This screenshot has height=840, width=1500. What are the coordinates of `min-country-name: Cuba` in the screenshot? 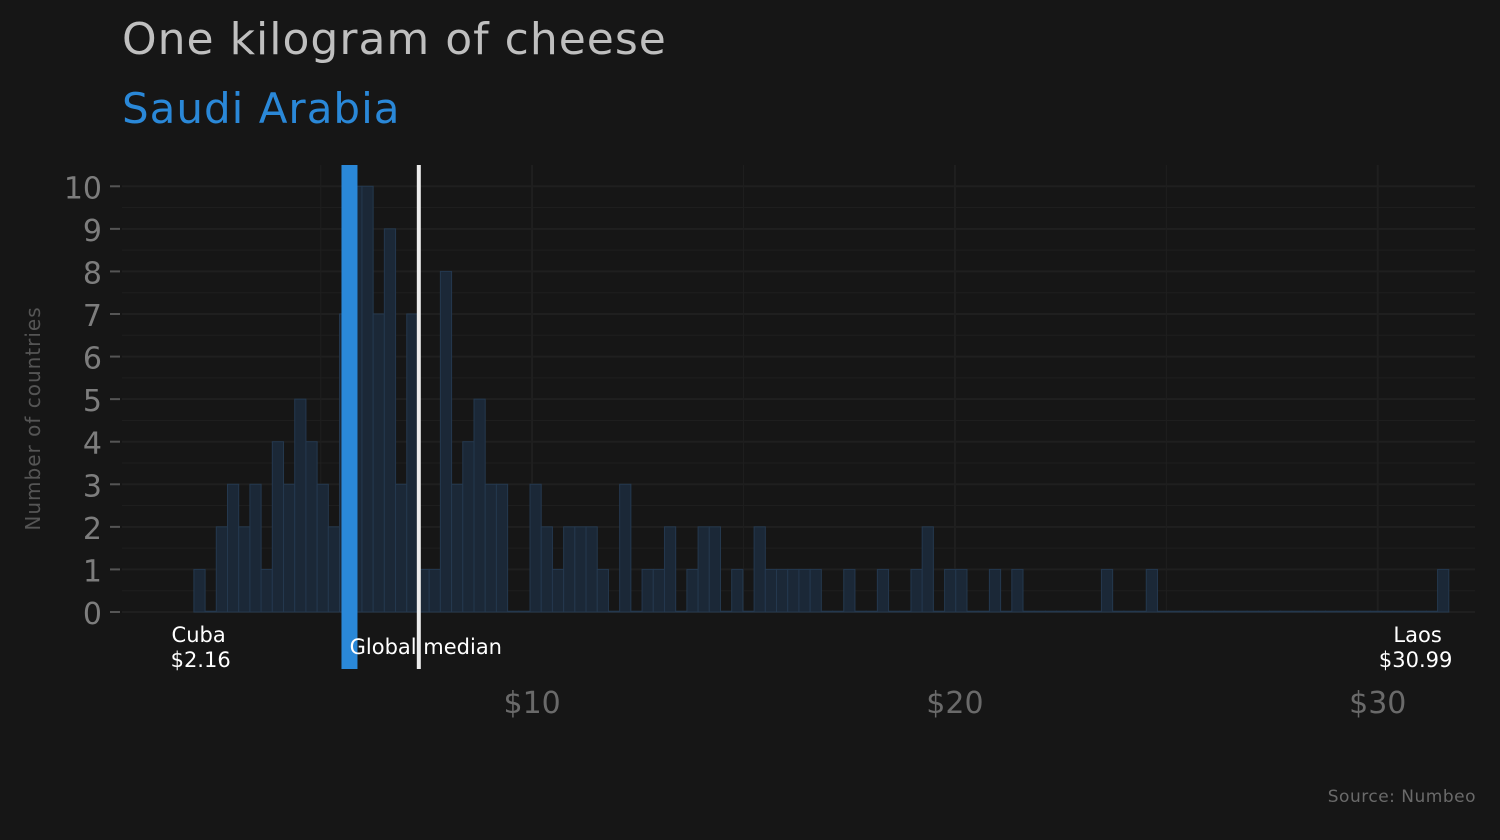 It's located at (199, 635).